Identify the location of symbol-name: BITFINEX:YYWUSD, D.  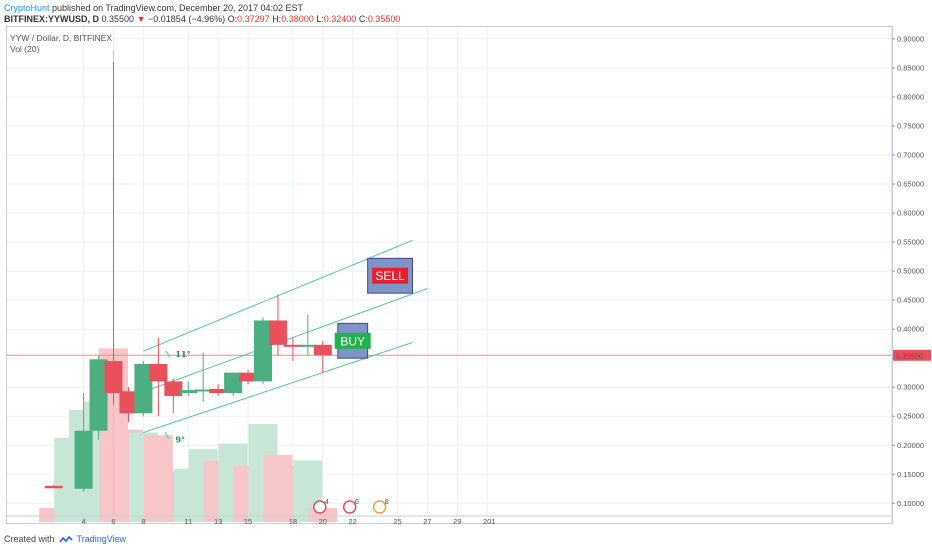
(52, 19).